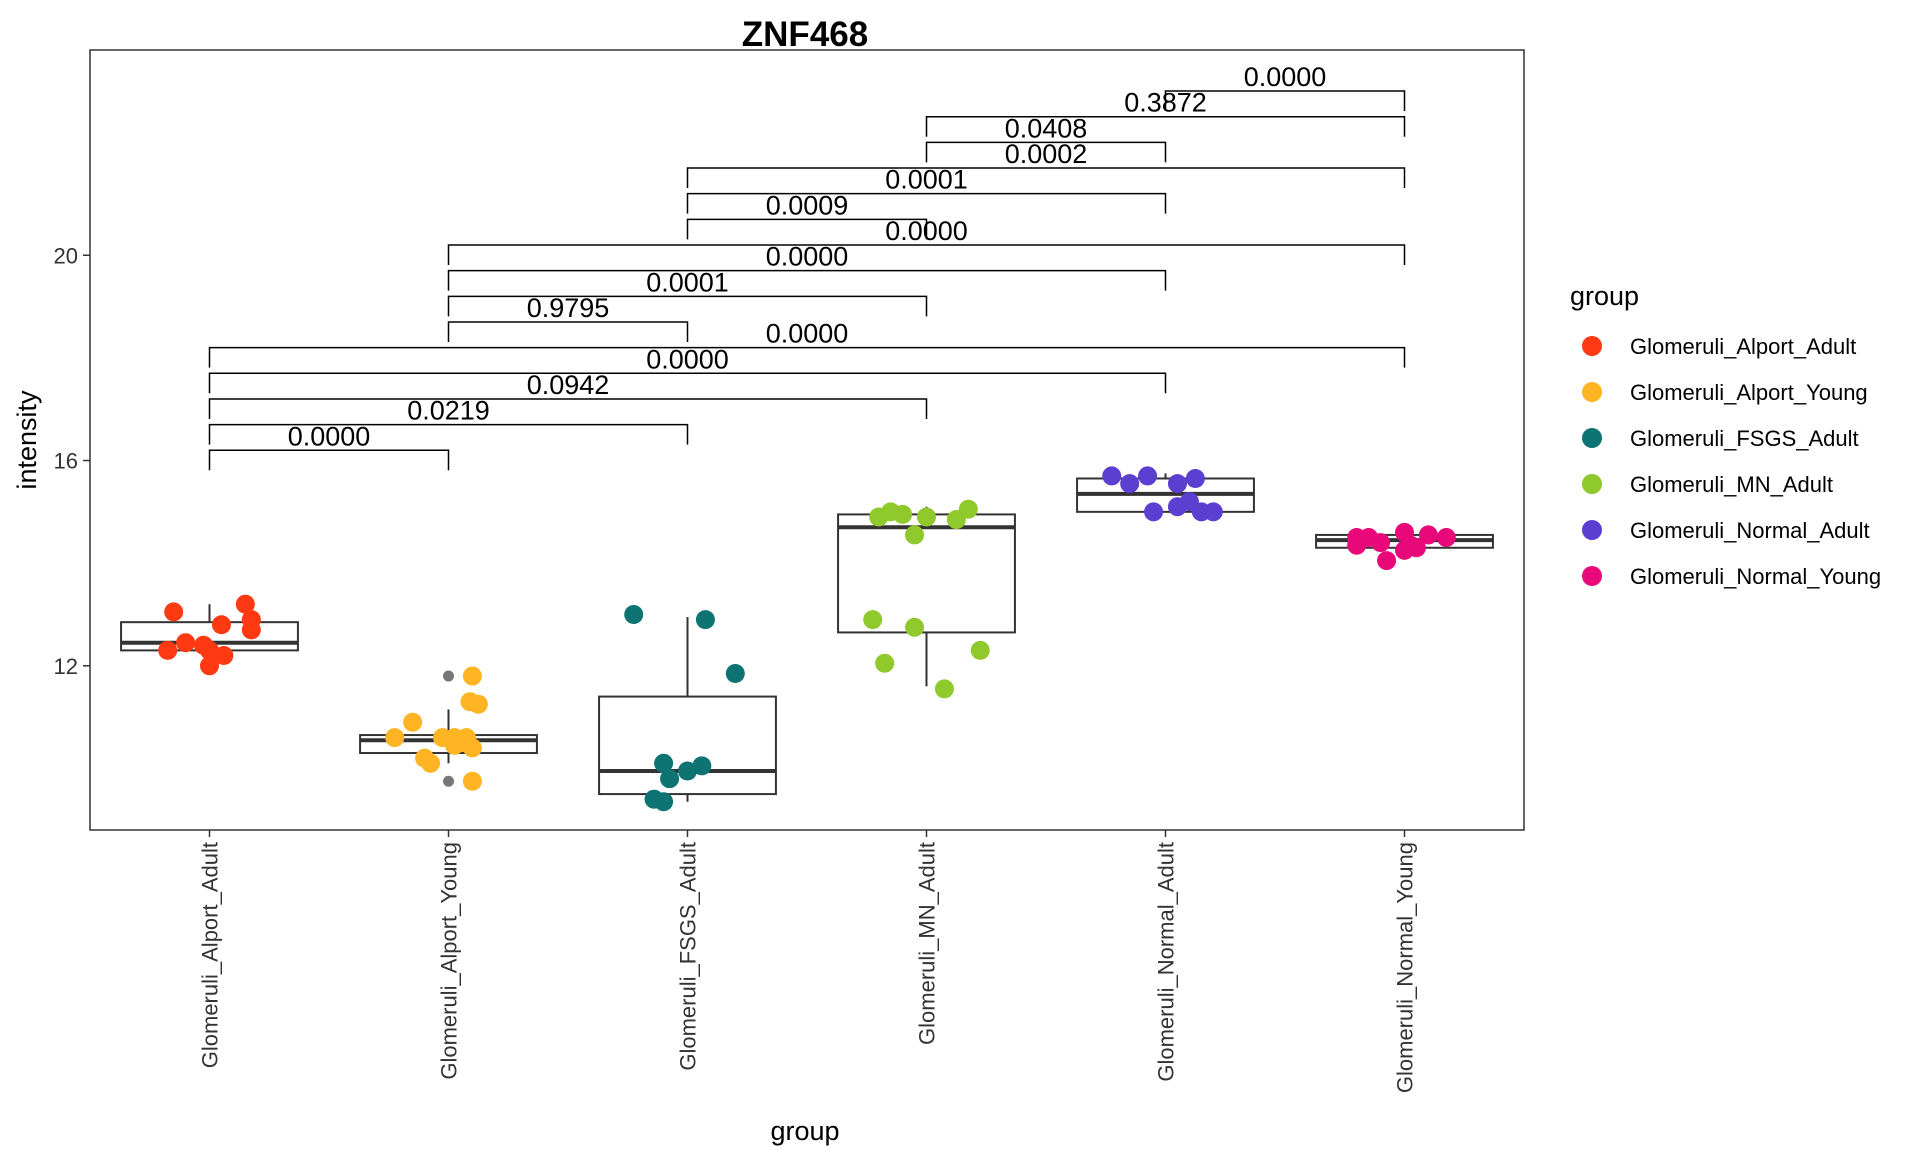 The image size is (1920, 1152). What do you see at coordinates (1755, 576) in the screenshot?
I see `legend-label: Glomeruli_Normal_Young` at bounding box center [1755, 576].